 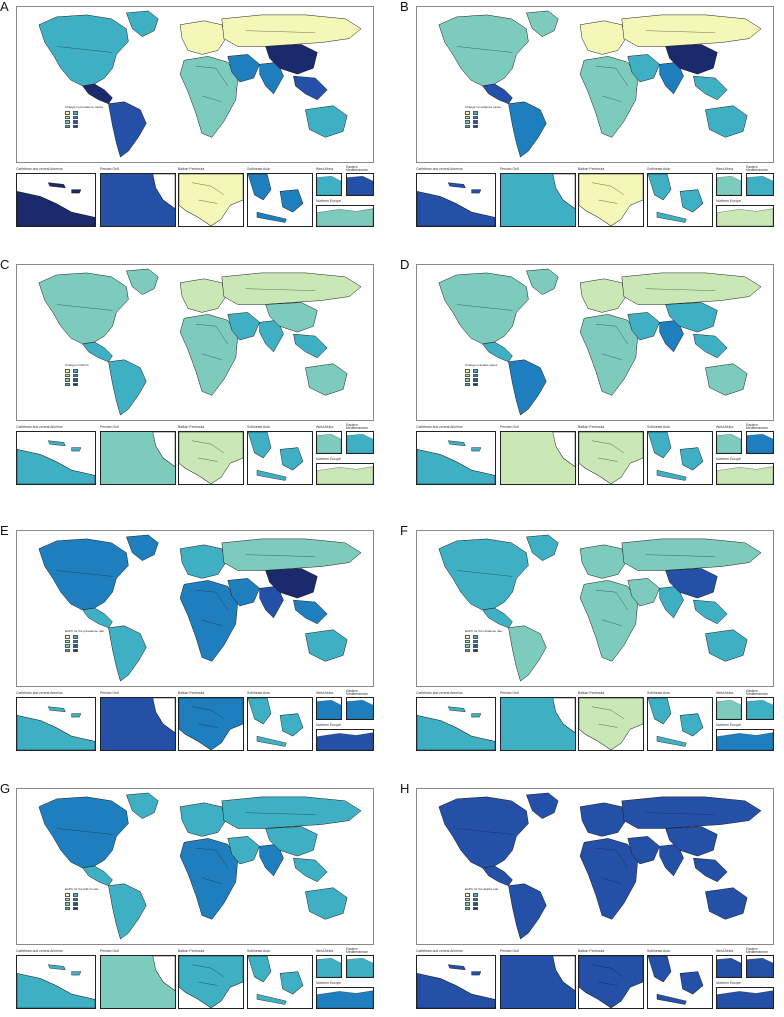 I want to click on legend-title: EAPC for the incidence rate, so click(x=484, y=631).